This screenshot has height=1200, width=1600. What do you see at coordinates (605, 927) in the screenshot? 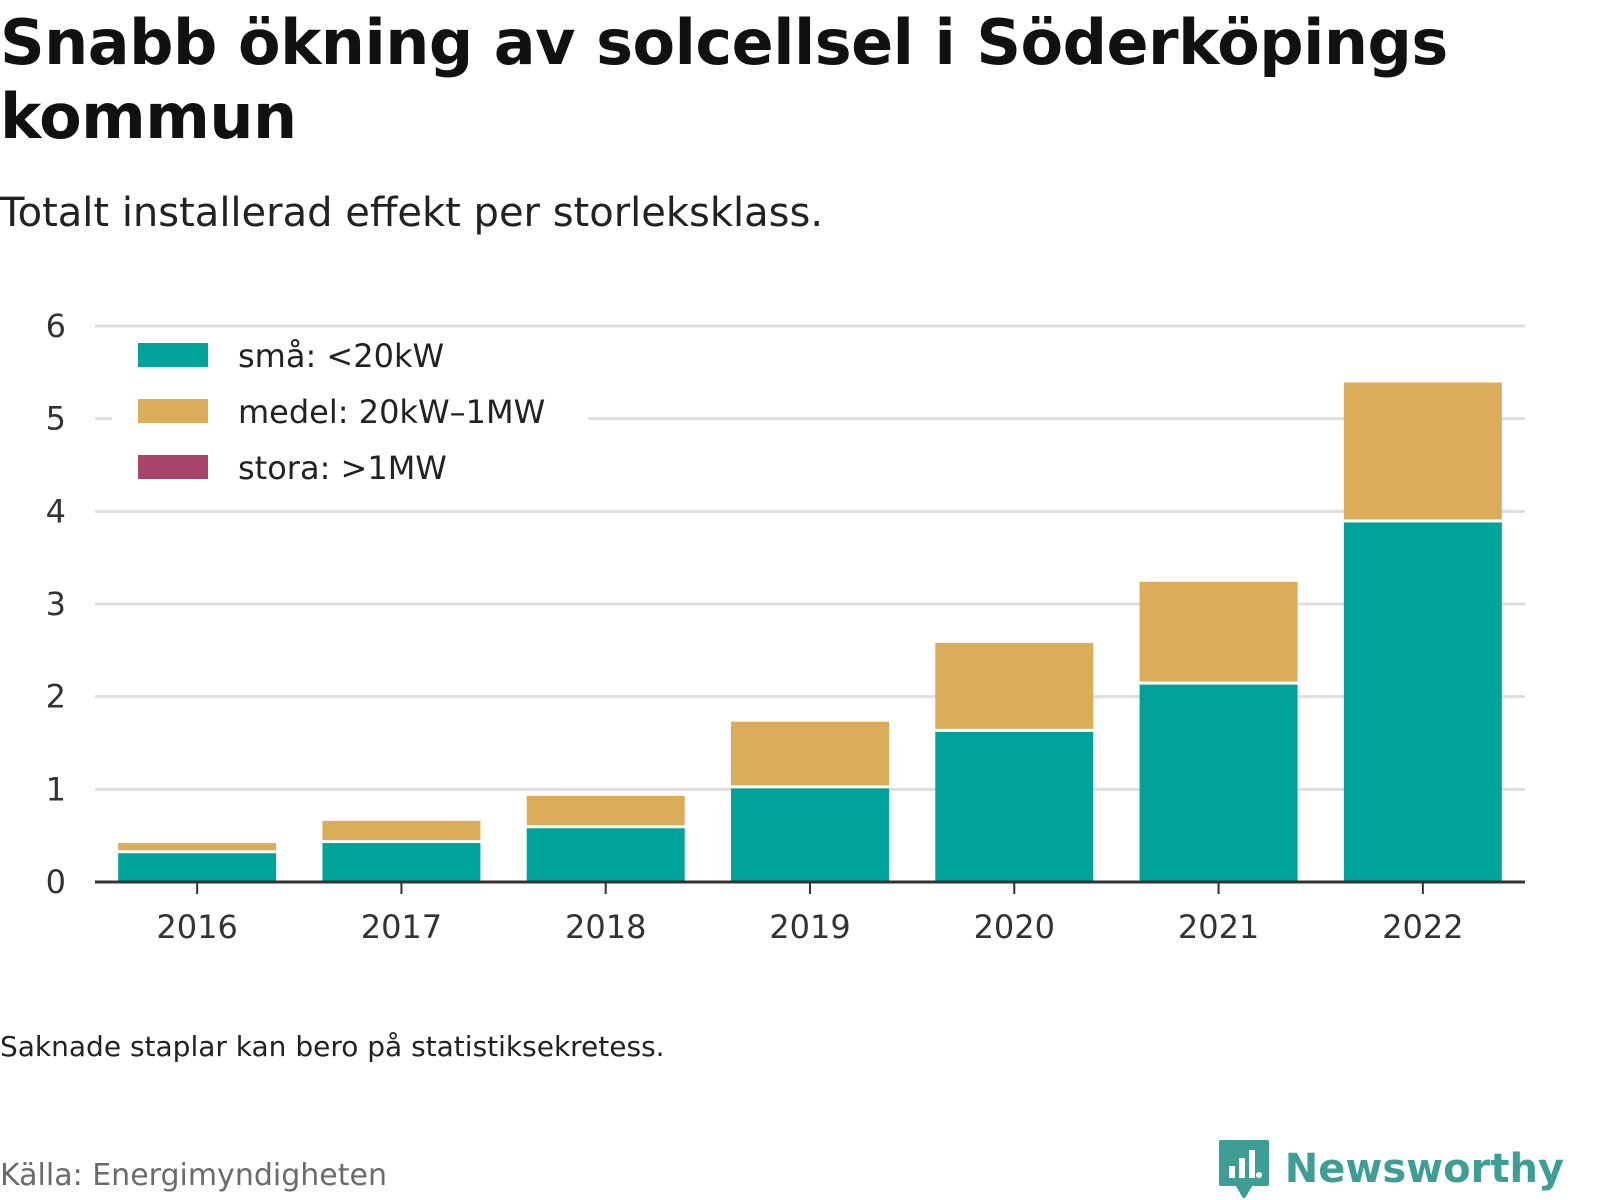
I see `x-tick-label: 2018` at bounding box center [605, 927].